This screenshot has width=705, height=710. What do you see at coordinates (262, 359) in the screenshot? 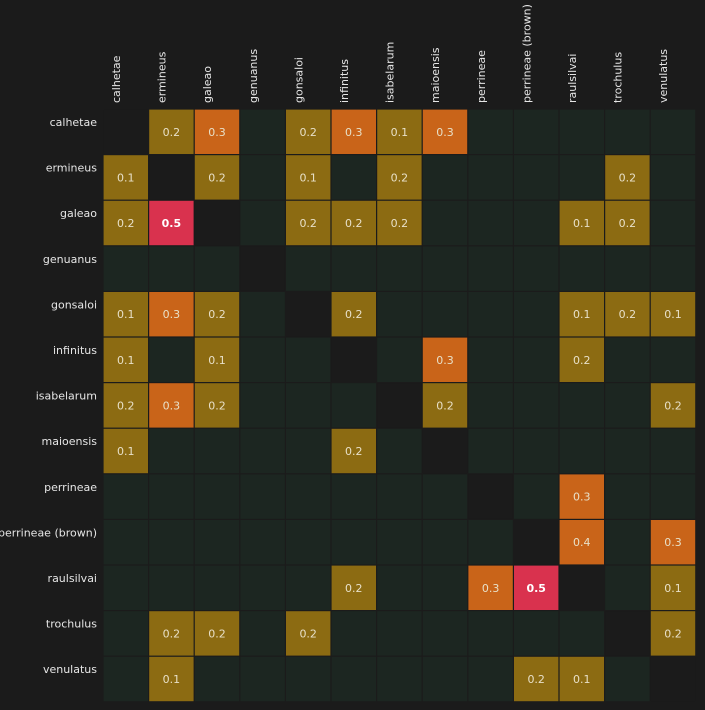
I see `cell-infinitus-genuanus` at bounding box center [262, 359].